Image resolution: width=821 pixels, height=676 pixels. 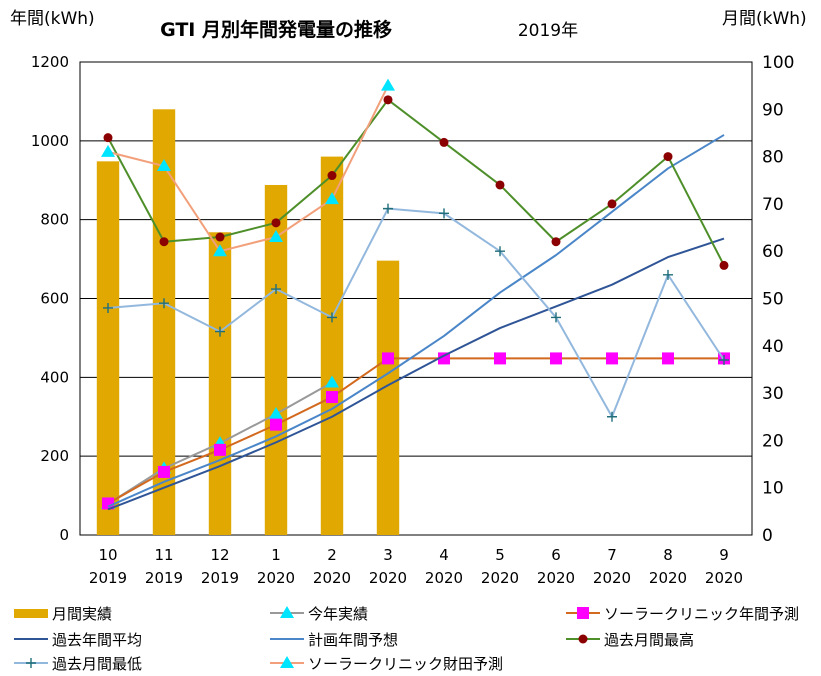 What do you see at coordinates (556, 555) in the screenshot?
I see `x-tick-month: 6` at bounding box center [556, 555].